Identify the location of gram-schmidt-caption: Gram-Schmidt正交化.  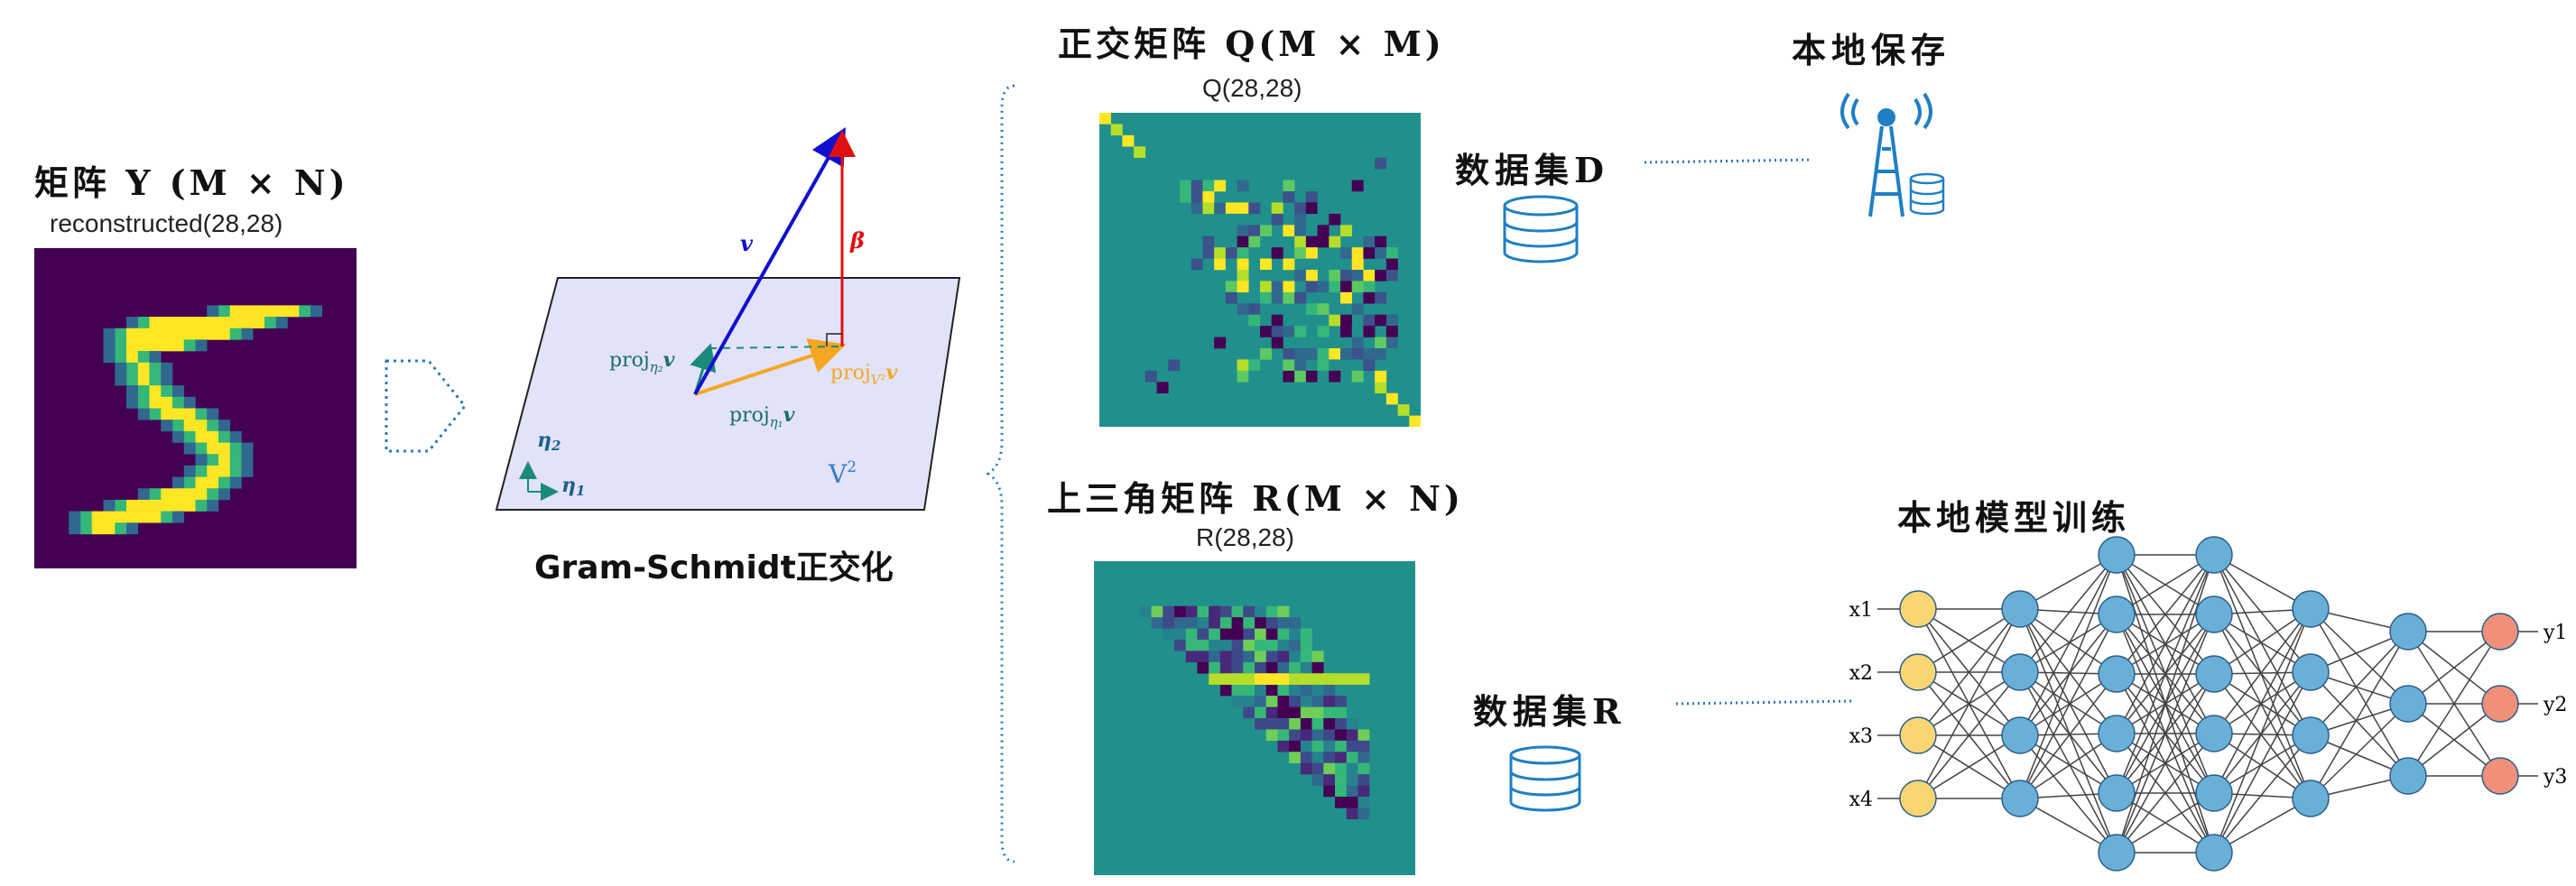
(714, 567).